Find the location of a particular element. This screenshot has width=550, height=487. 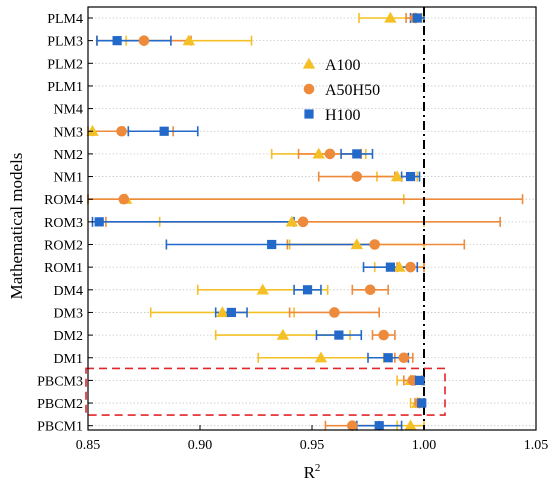

y-tick-label: NM1 is located at coordinates (68, 178).